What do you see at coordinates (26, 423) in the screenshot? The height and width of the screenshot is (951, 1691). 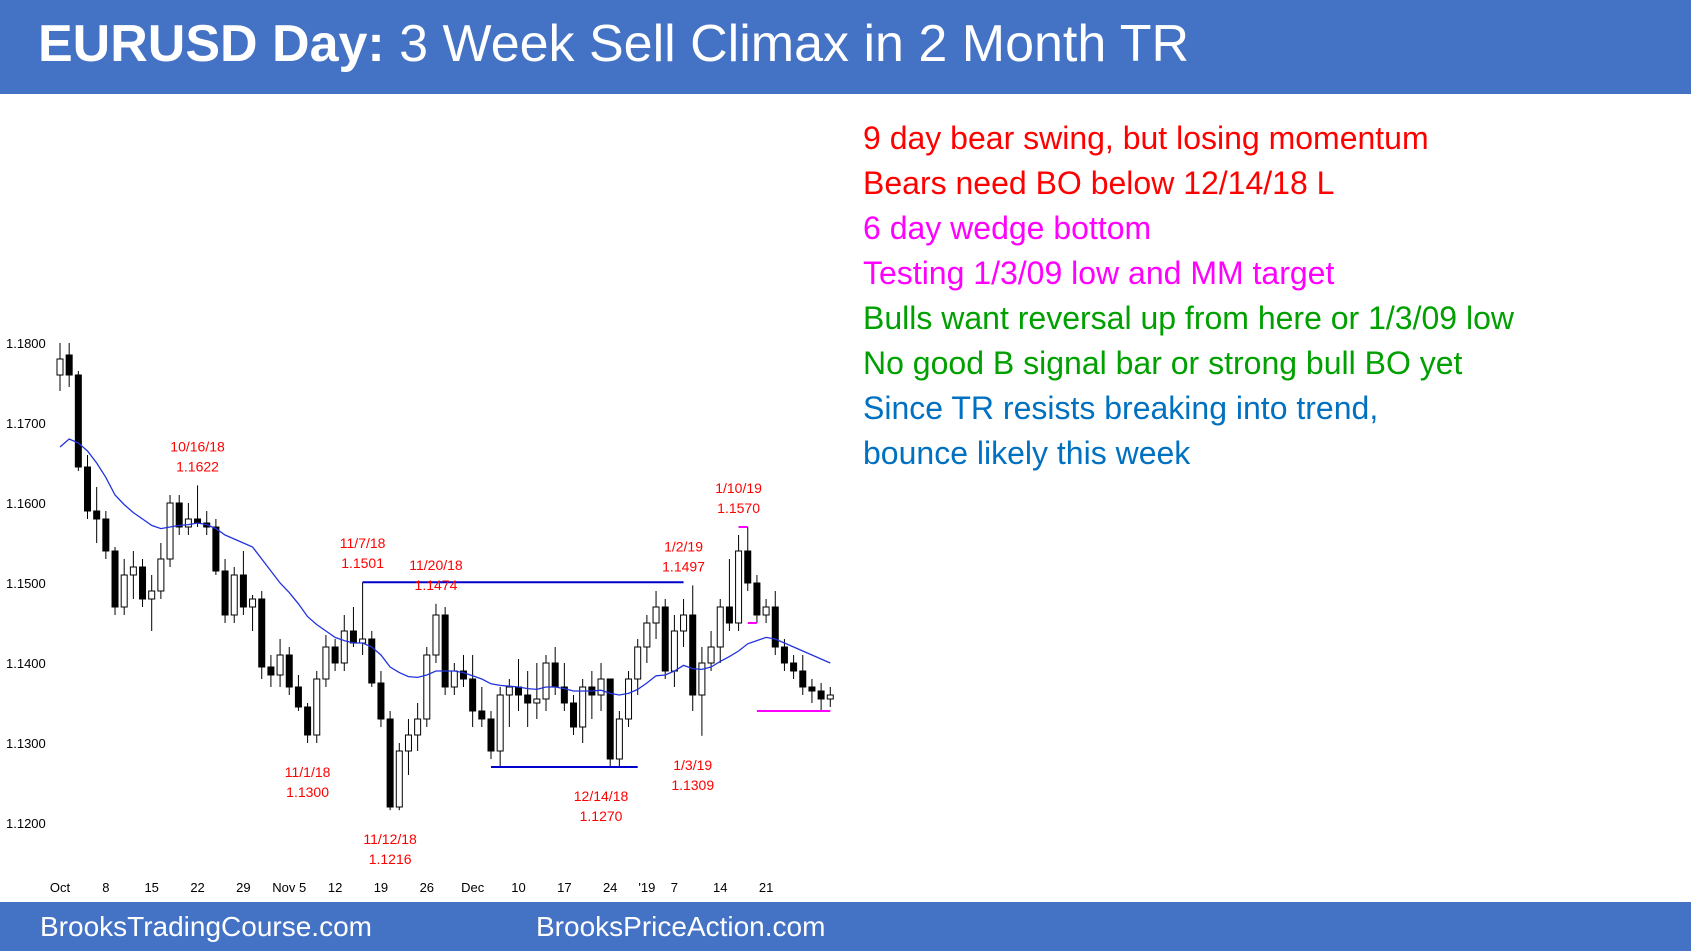 I see `y-tick-label: 1.1700` at bounding box center [26, 423].